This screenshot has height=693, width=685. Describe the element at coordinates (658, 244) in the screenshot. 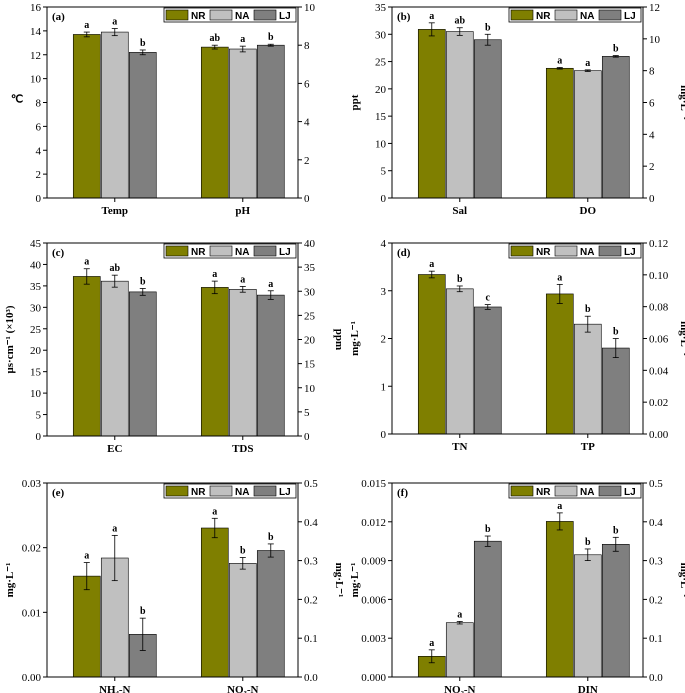

I see `y-tick-label-right: 0.12` at that location.